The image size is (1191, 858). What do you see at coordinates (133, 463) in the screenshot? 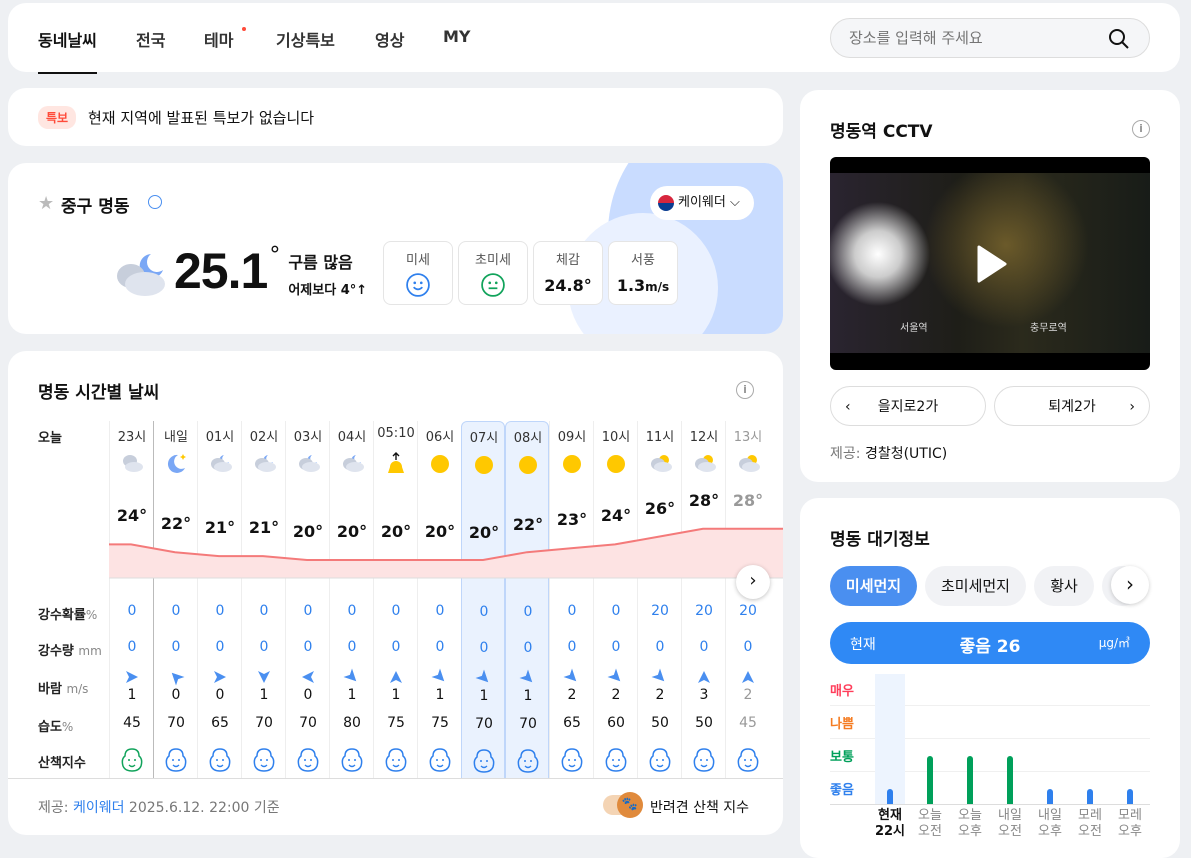
I see `cloudy-icon` at bounding box center [133, 463].